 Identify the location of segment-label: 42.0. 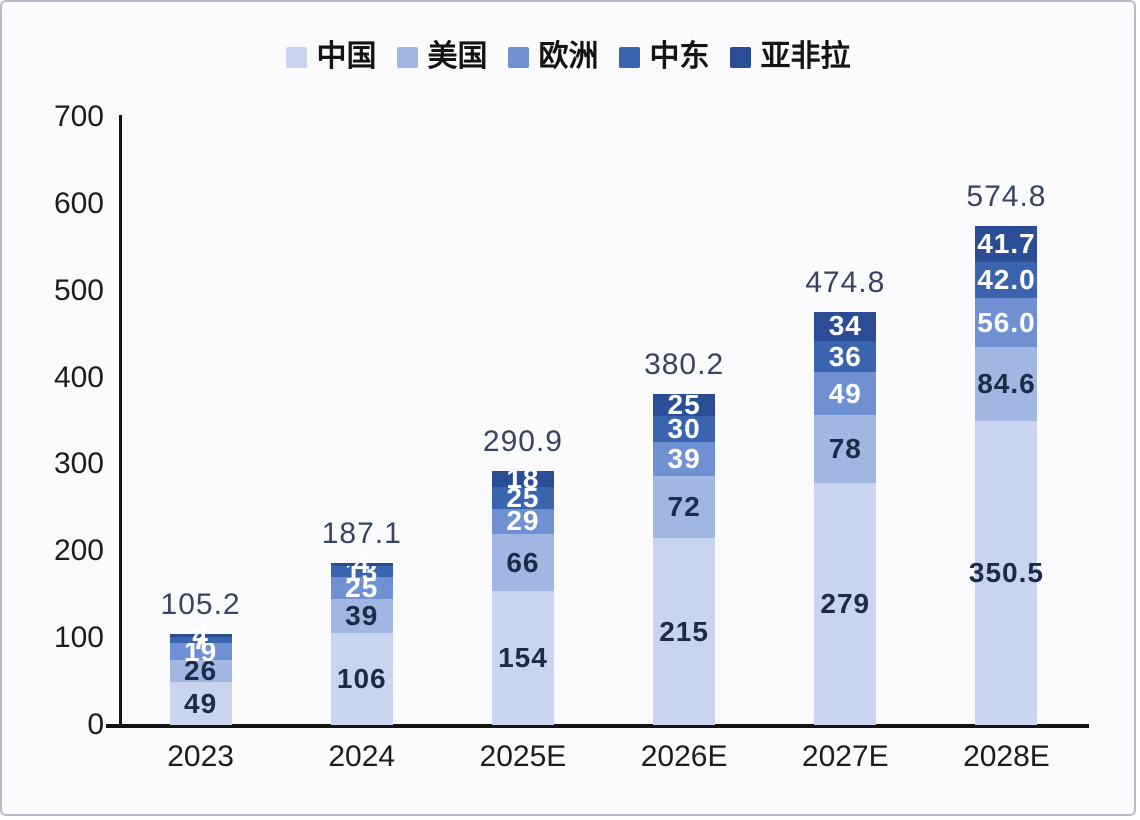
(1006, 280).